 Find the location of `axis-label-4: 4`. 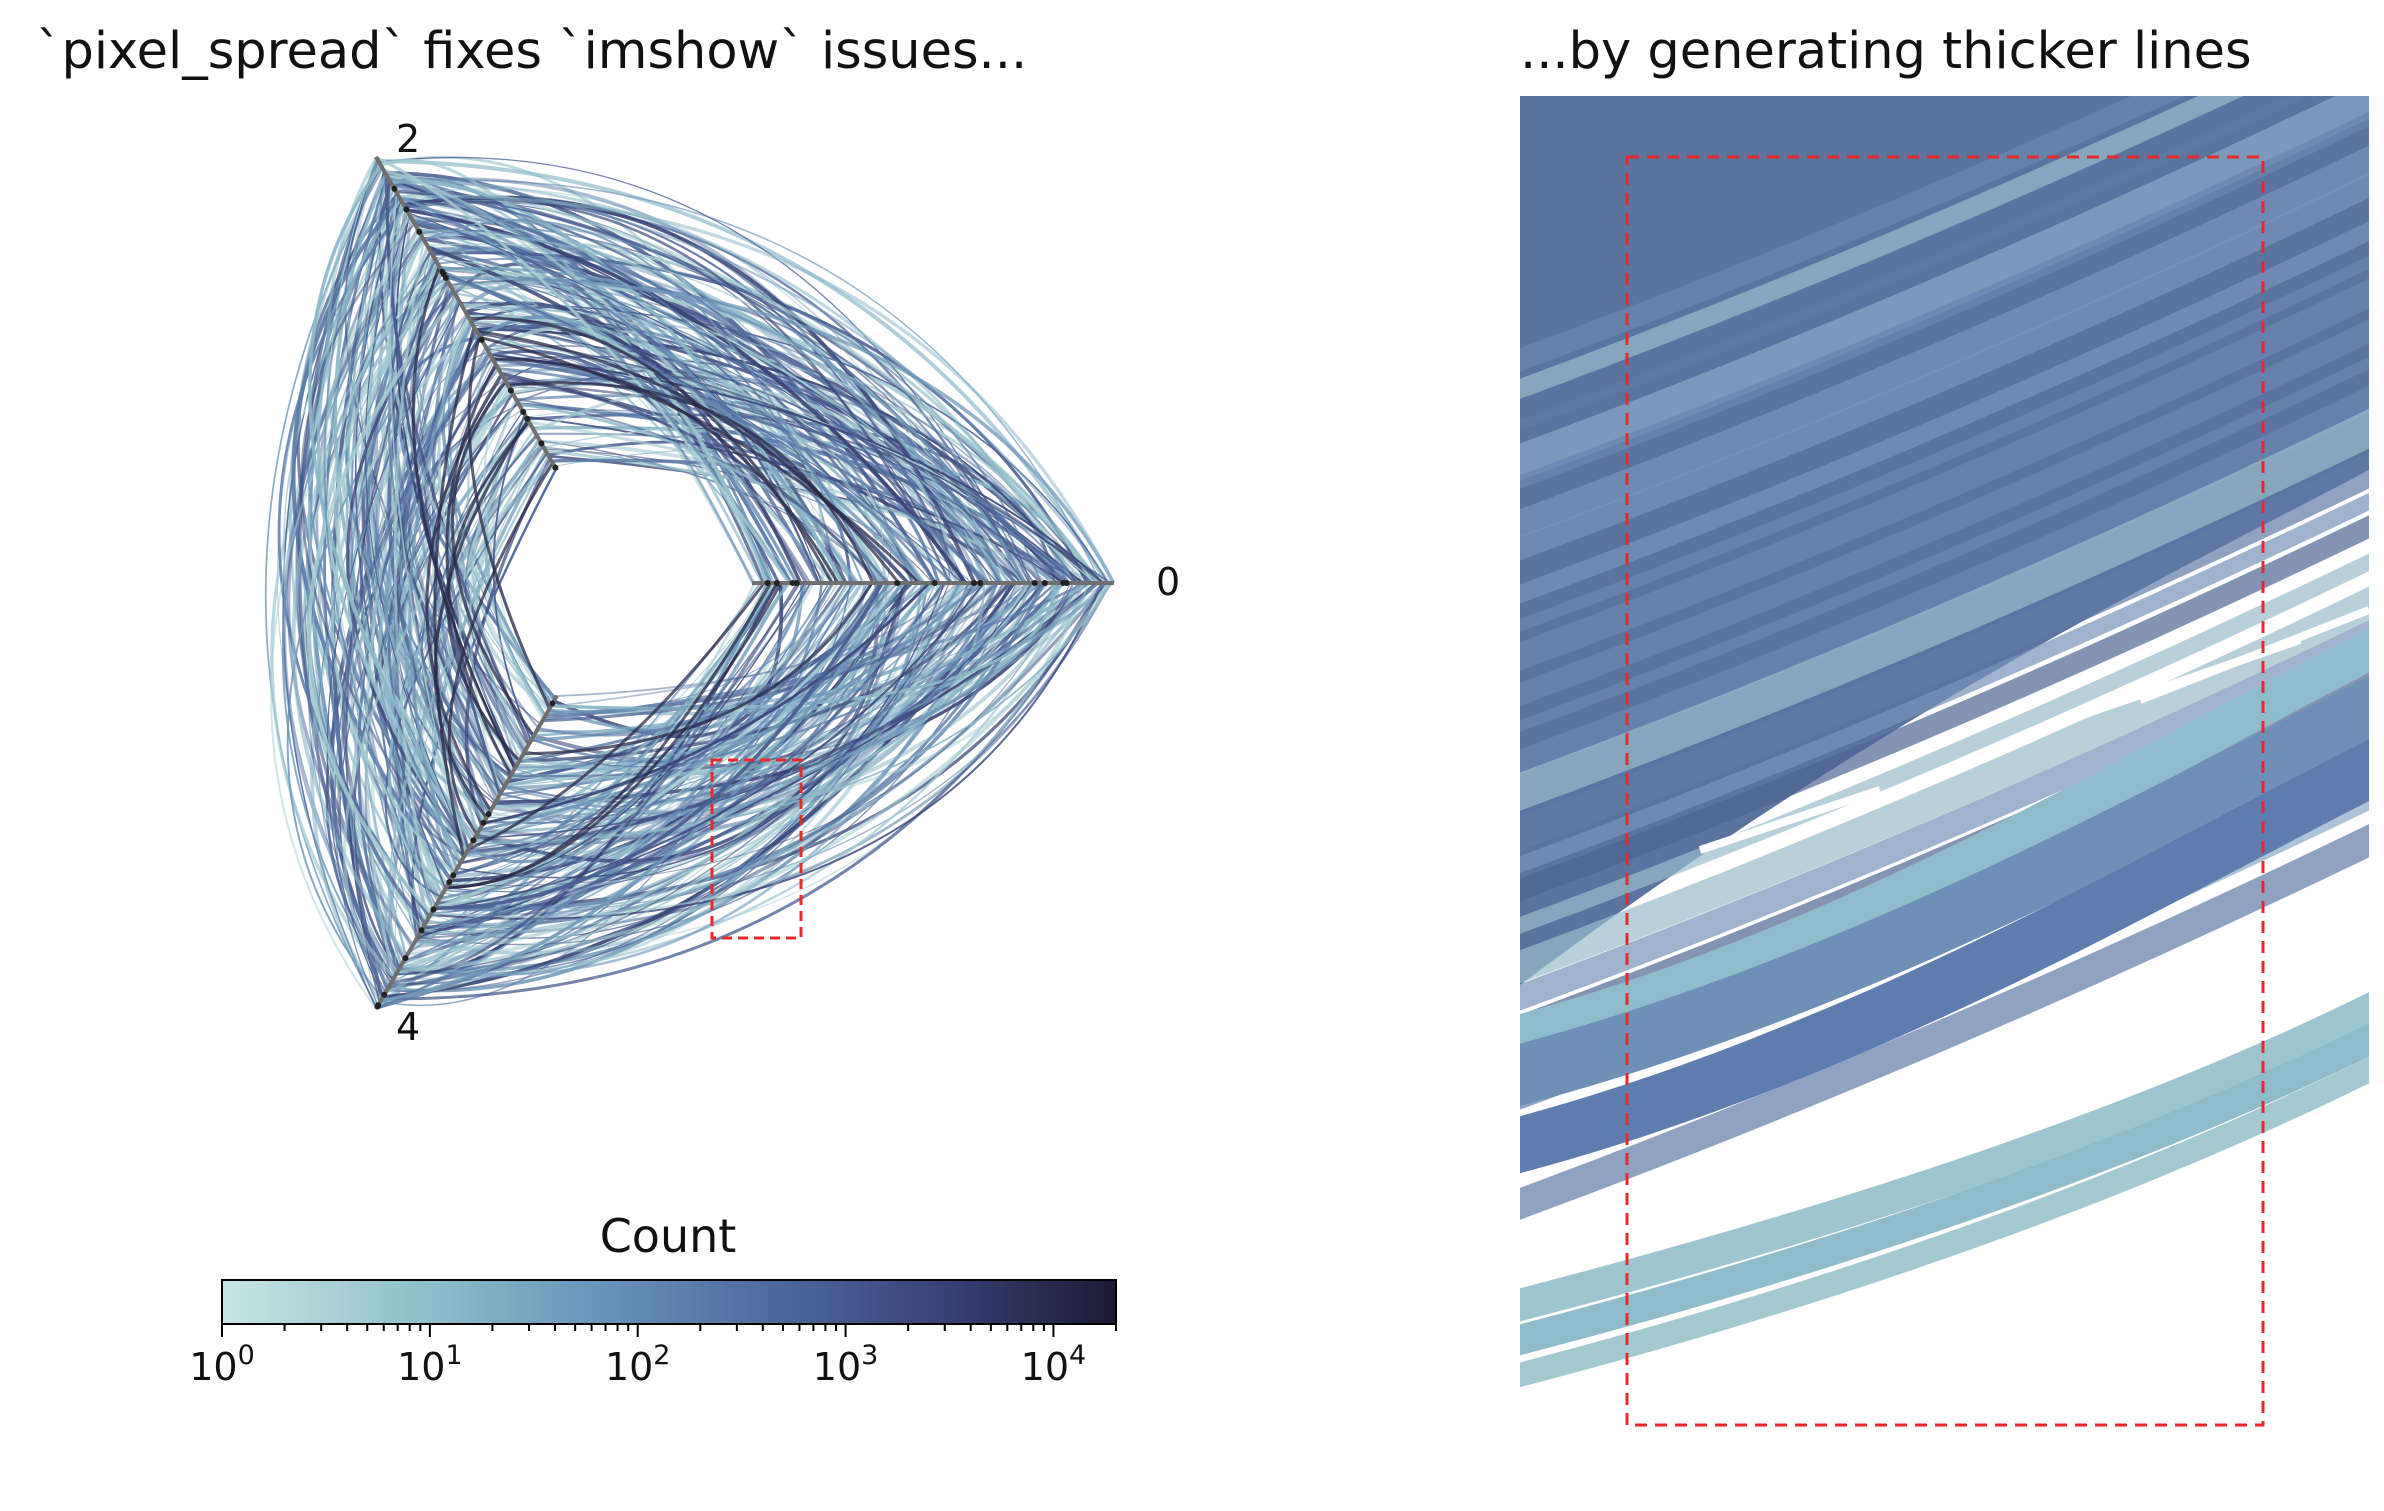

axis-label-4: 4 is located at coordinates (408, 1027).